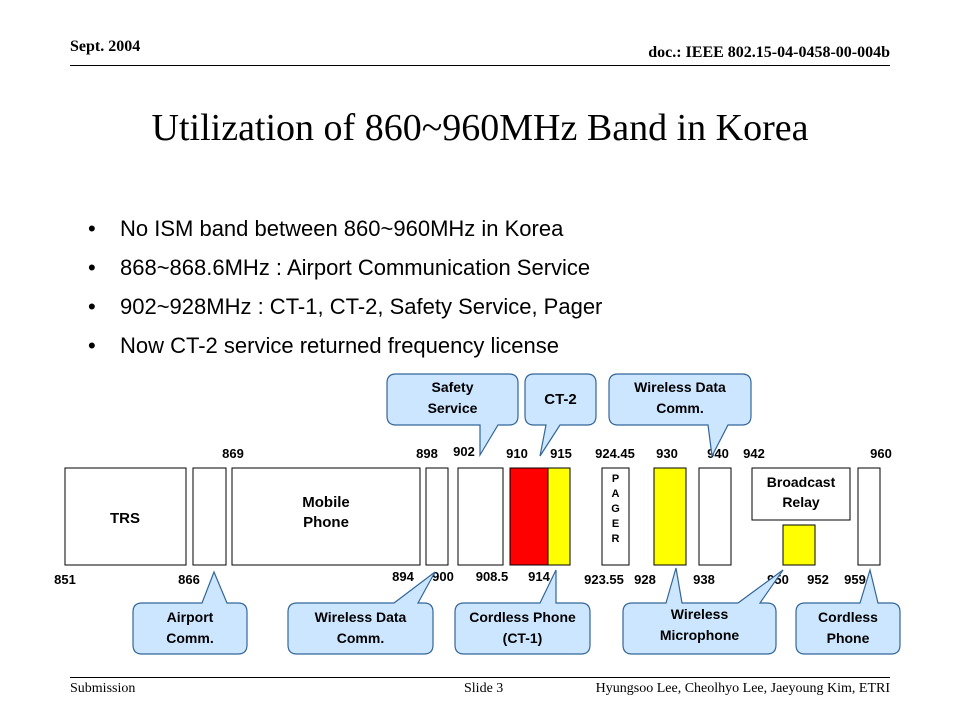 The width and height of the screenshot is (960, 720). What do you see at coordinates (754, 453) in the screenshot?
I see `freq-label-942: 942` at bounding box center [754, 453].